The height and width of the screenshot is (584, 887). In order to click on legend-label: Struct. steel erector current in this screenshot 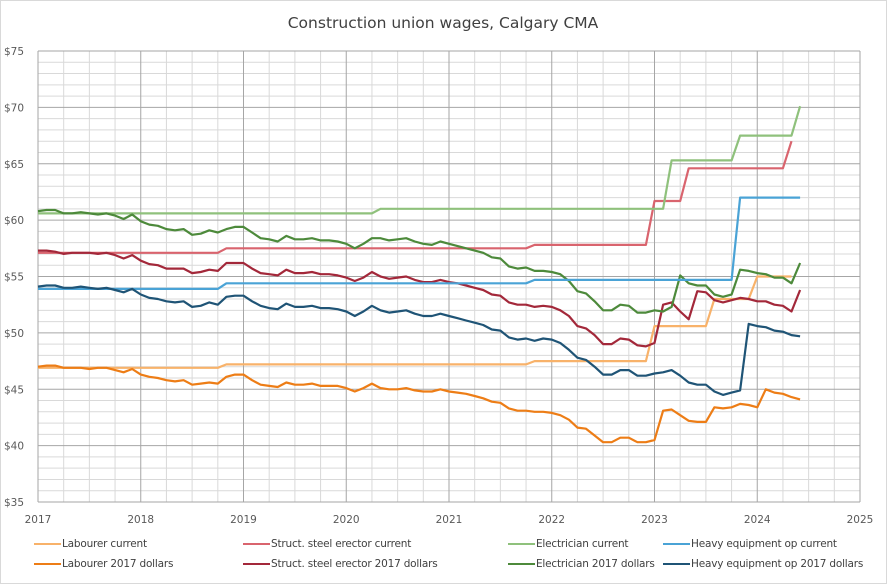, I will do `click(341, 544)`.